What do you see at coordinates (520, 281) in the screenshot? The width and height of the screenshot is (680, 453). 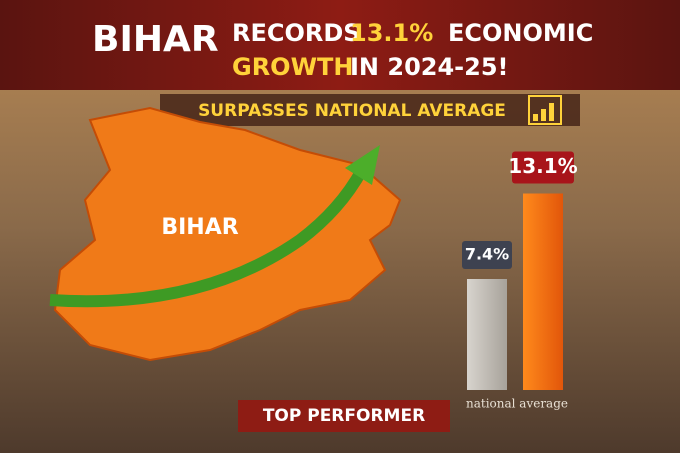 I see `bar-chart: 7.4% national average 13.1%` at bounding box center [520, 281].